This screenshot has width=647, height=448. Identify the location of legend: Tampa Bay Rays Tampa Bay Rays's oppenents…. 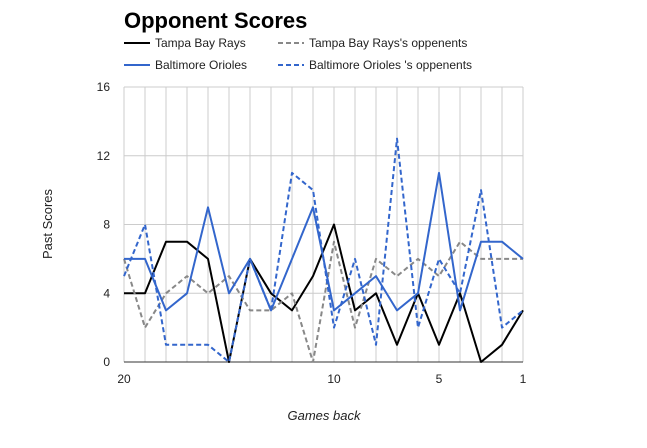
(298, 54).